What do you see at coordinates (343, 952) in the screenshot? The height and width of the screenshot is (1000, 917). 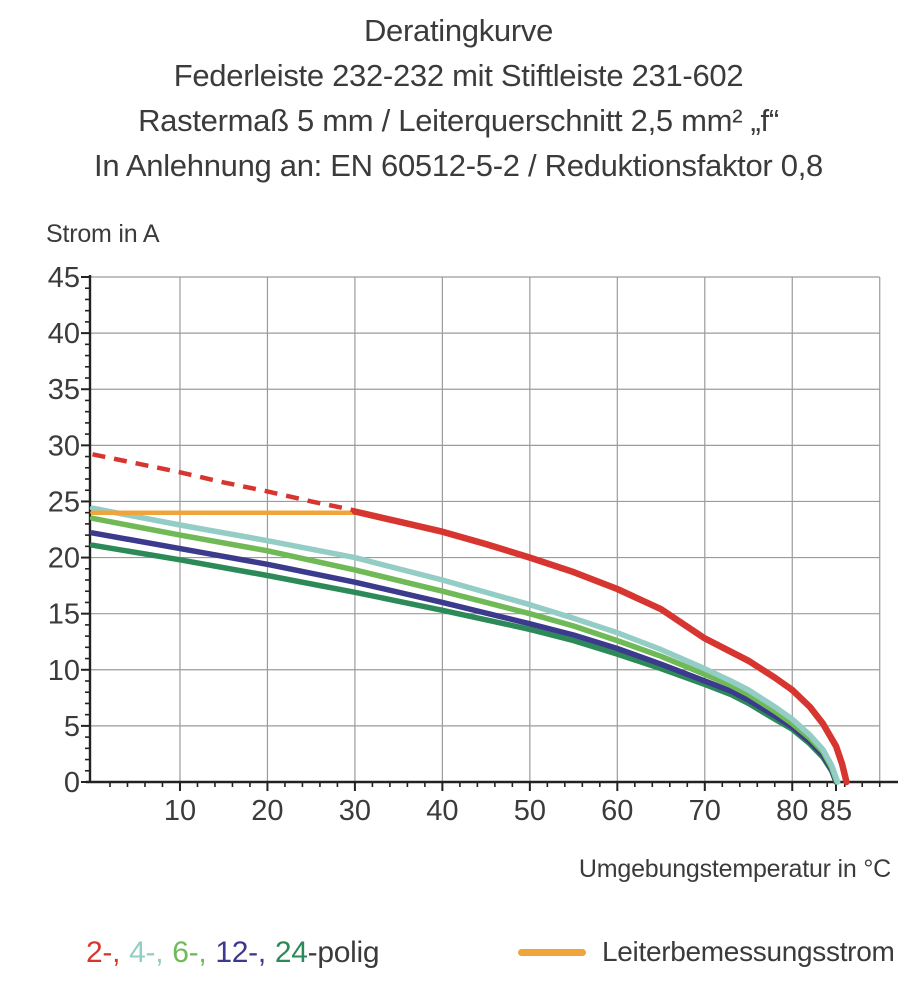 I see `legend-pole-suffix: -polig` at bounding box center [343, 952].